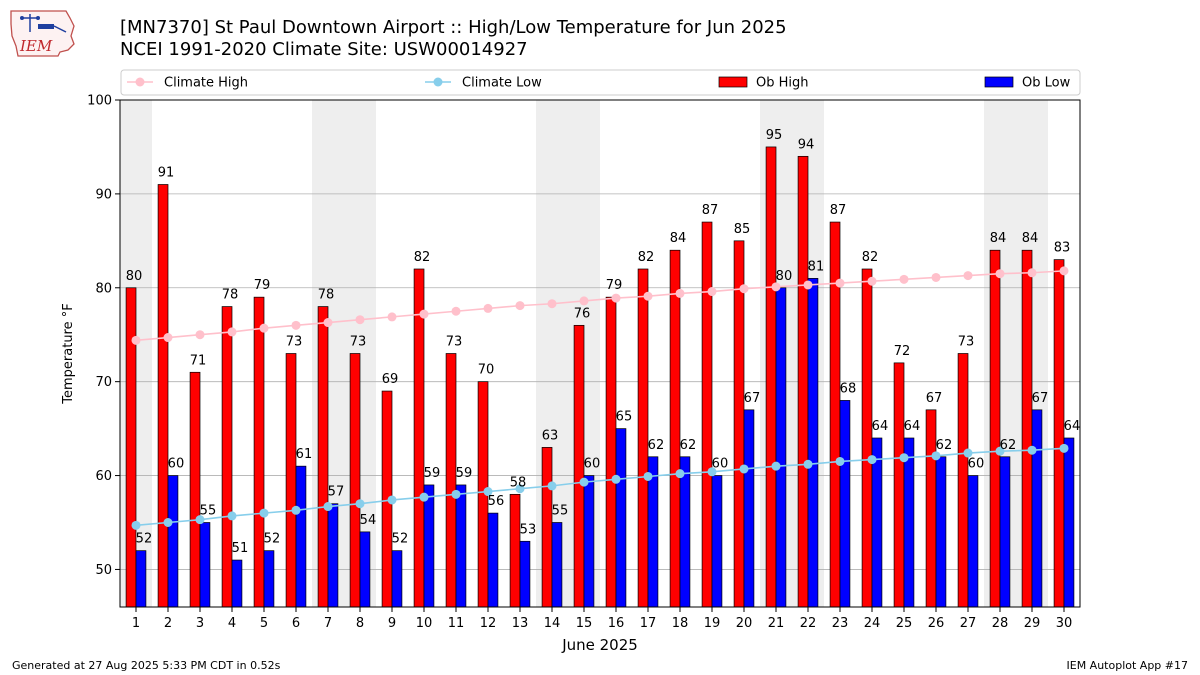 The height and width of the screenshot is (675, 1200). Describe the element at coordinates (720, 464) in the screenshot. I see `ob-low-value-label: 60` at that location.